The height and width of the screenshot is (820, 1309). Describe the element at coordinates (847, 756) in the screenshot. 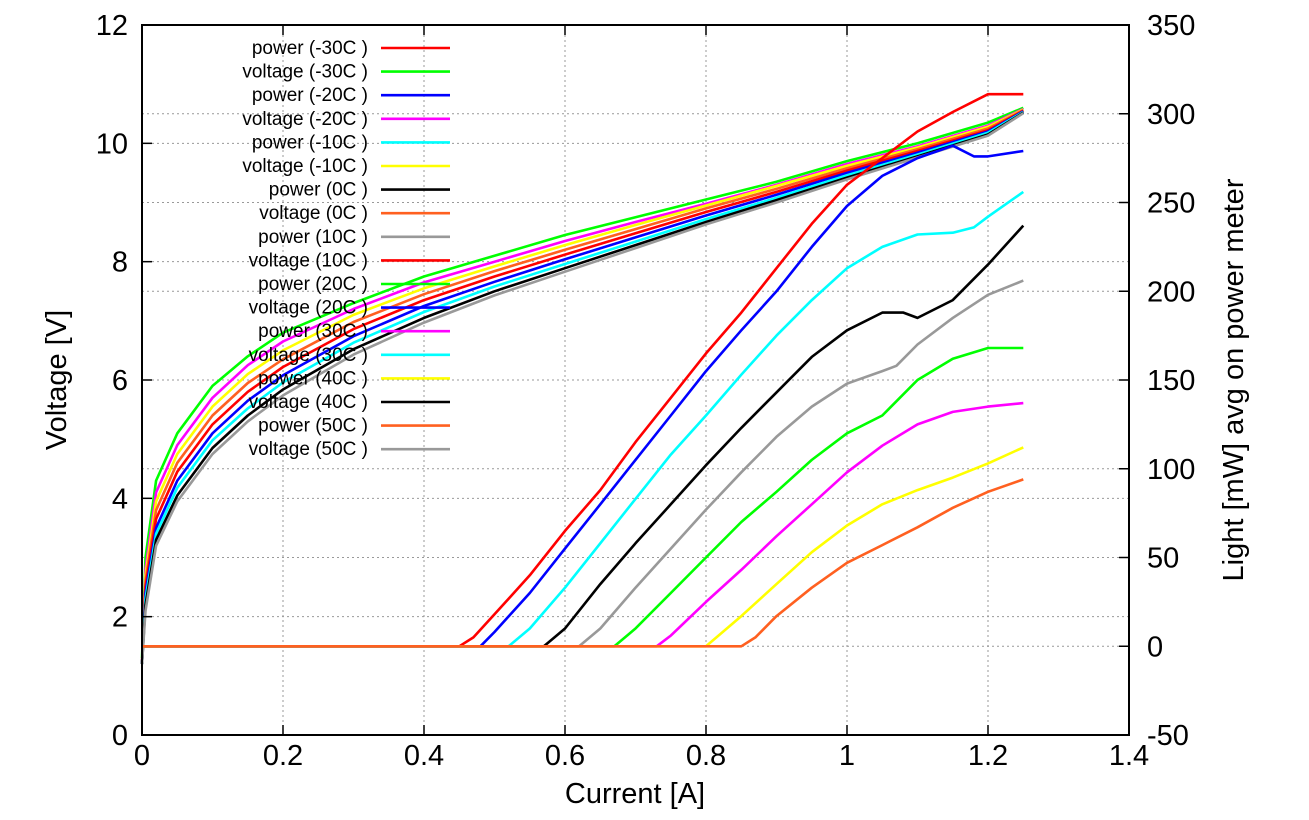

I see `x-tick-label: 1` at that location.